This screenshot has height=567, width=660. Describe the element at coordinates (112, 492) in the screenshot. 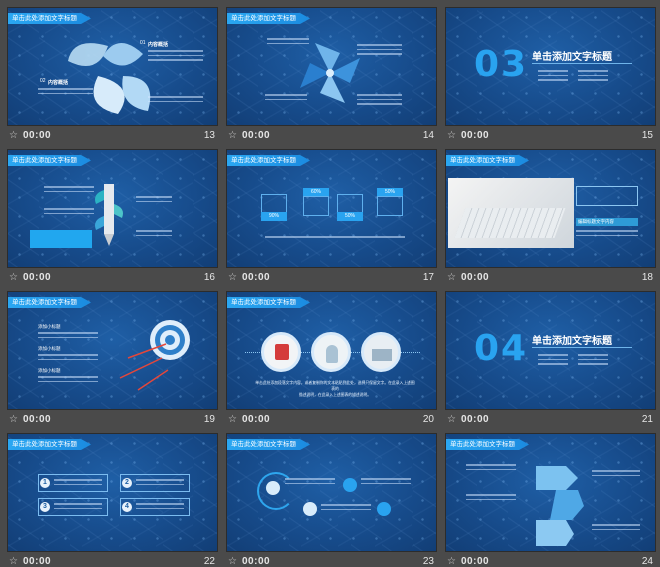

I see `slide-preview: 单击此处添加文字标题 1 2 3 4` at that location.